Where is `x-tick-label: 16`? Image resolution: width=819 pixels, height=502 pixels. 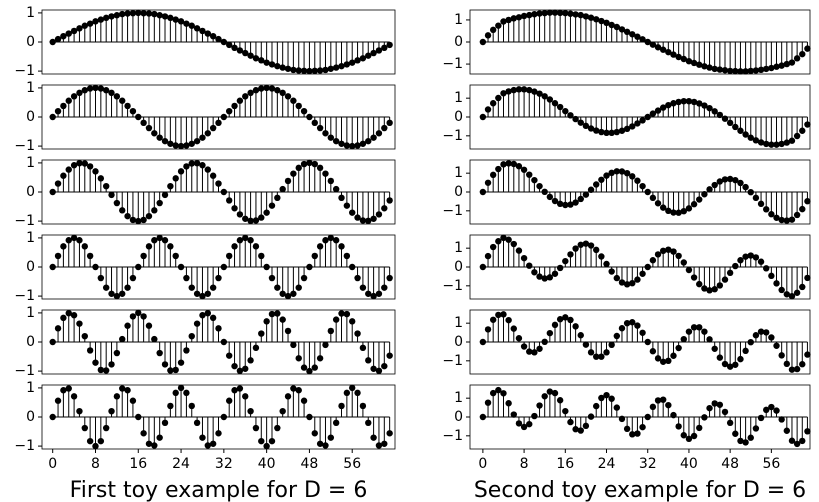 x-tick-label: 16 is located at coordinates (138, 464).